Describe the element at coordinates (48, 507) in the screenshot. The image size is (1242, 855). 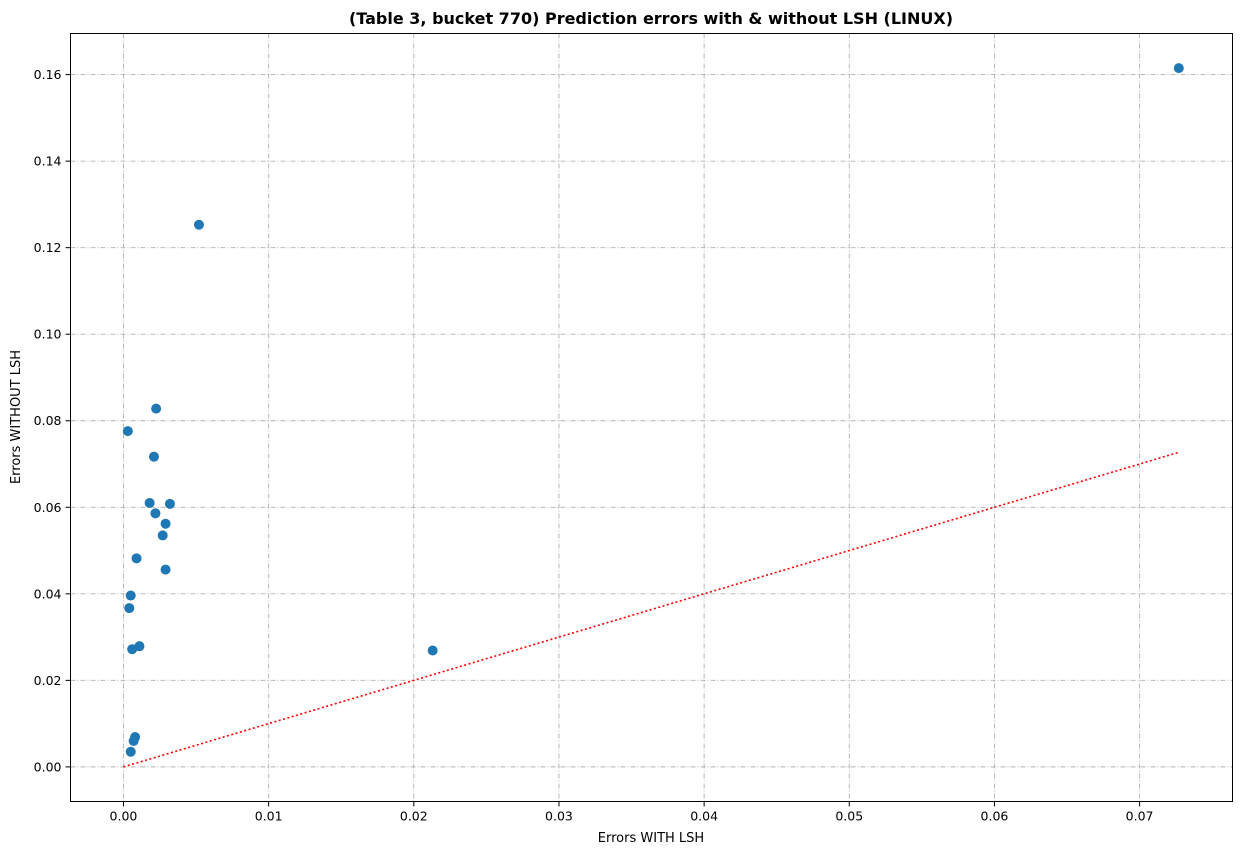
I see `y-tick-label: 0.06` at that location.